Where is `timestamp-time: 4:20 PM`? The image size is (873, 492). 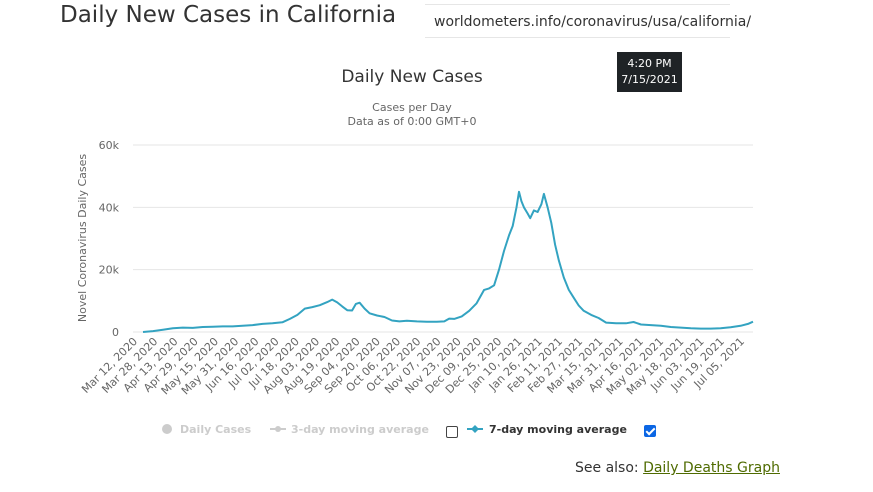
timestamp-time: 4:20 PM is located at coordinates (649, 63).